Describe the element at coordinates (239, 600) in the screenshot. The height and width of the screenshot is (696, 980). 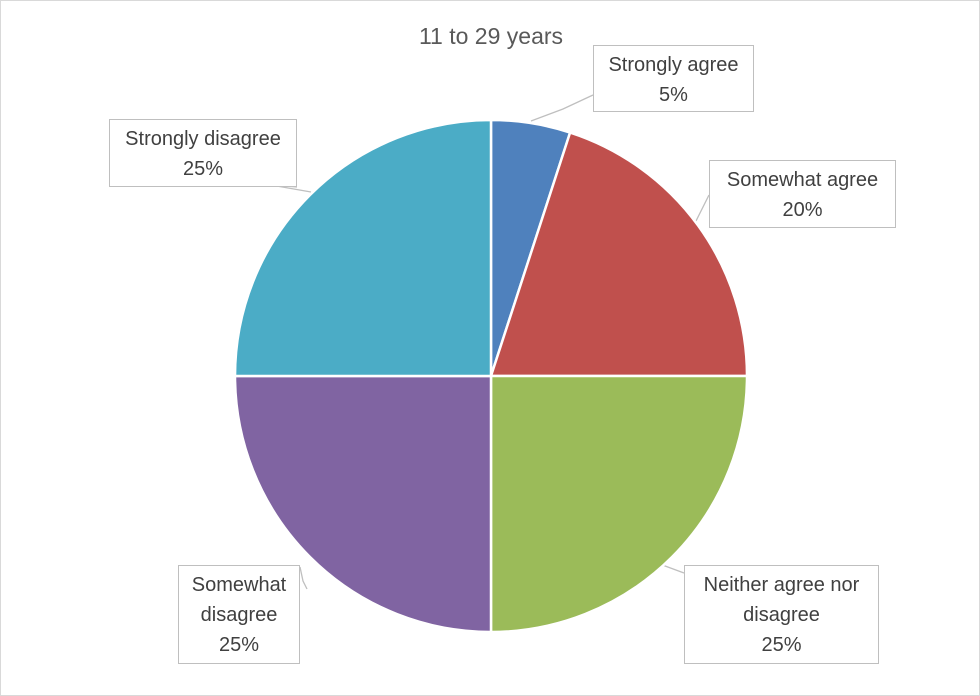
I see `slice-label: Somewhat disagree` at that location.